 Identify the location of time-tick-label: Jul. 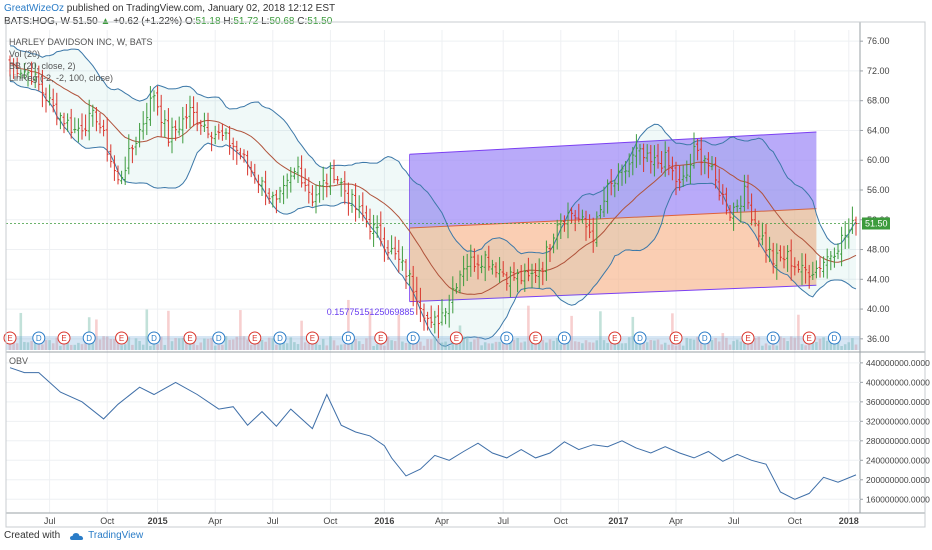
(50, 521).